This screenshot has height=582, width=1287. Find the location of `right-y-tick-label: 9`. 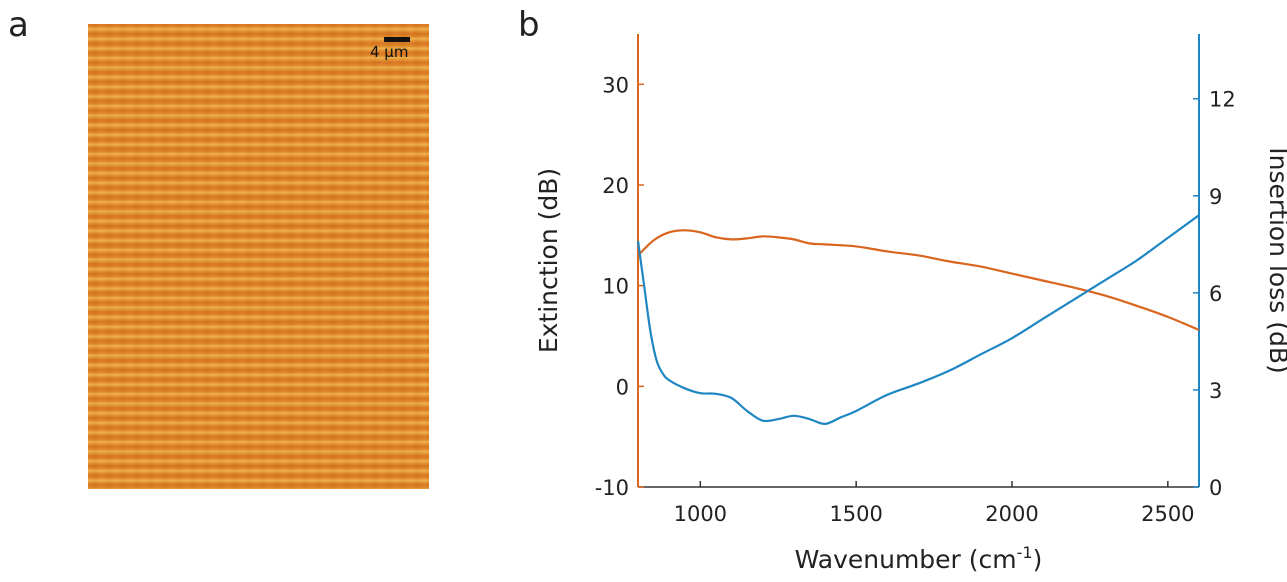

right-y-tick-label: 9 is located at coordinates (1215, 197).